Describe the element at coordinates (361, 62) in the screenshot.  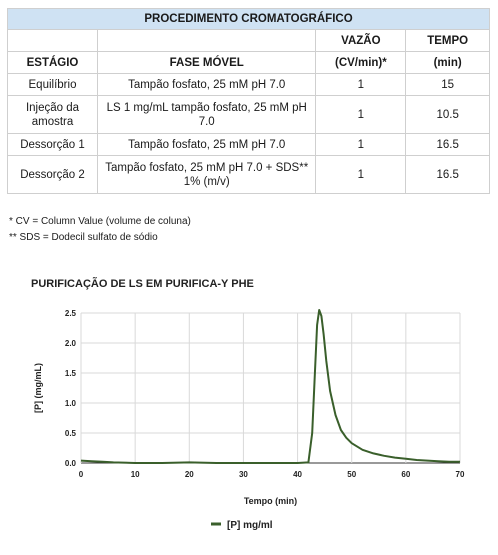
I see `header-flow-unit: (CV/min)*` at that location.